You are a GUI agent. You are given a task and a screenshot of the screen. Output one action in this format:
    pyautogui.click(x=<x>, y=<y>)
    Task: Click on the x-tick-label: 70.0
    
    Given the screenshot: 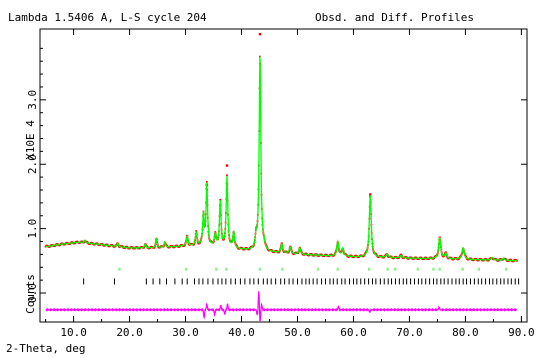 What is the action you would take?
    pyautogui.click(x=409, y=332)
    